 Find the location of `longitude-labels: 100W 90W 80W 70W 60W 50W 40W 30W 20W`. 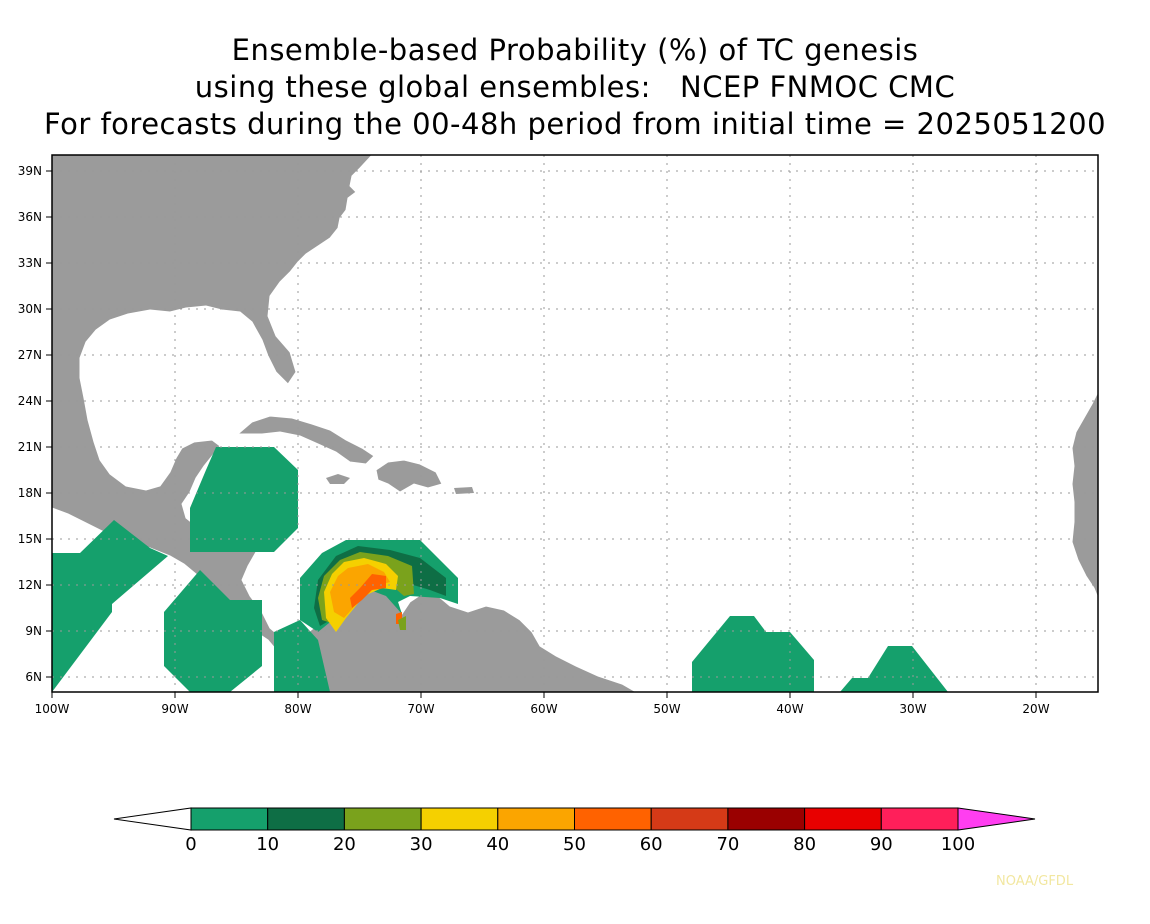

longitude-labels: 100W 90W 80W 70W 60W 50W 40W 30W 20W is located at coordinates (542, 709).